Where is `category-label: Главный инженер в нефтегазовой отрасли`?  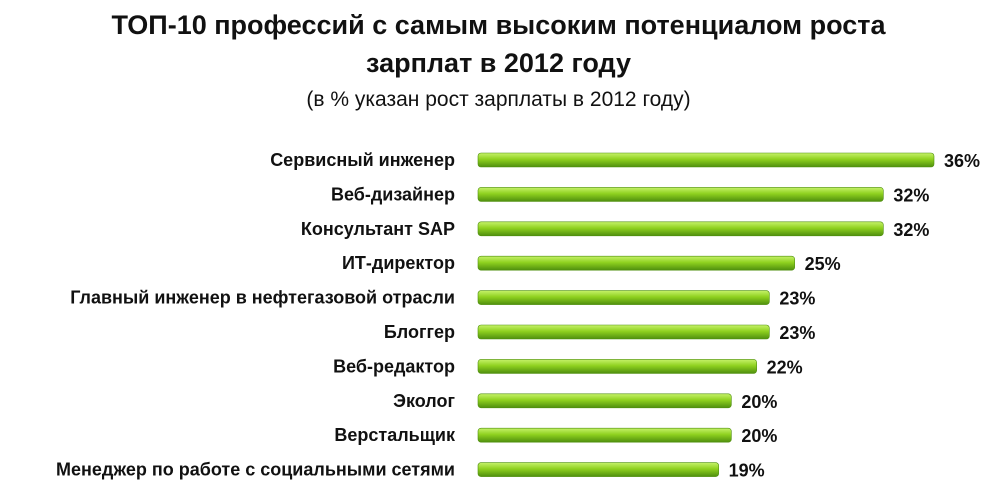
category-label: Главный инженер в нефтегазовой отрасли is located at coordinates (262, 298).